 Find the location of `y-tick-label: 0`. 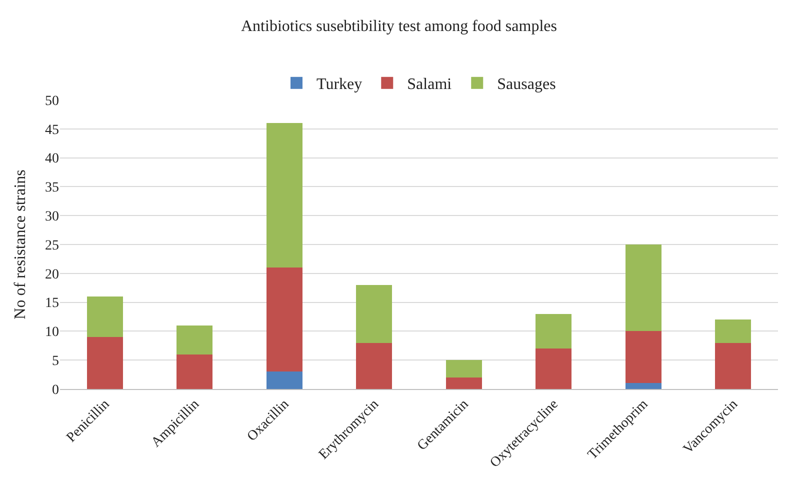

y-tick-label: 0 is located at coordinates (55, 390).